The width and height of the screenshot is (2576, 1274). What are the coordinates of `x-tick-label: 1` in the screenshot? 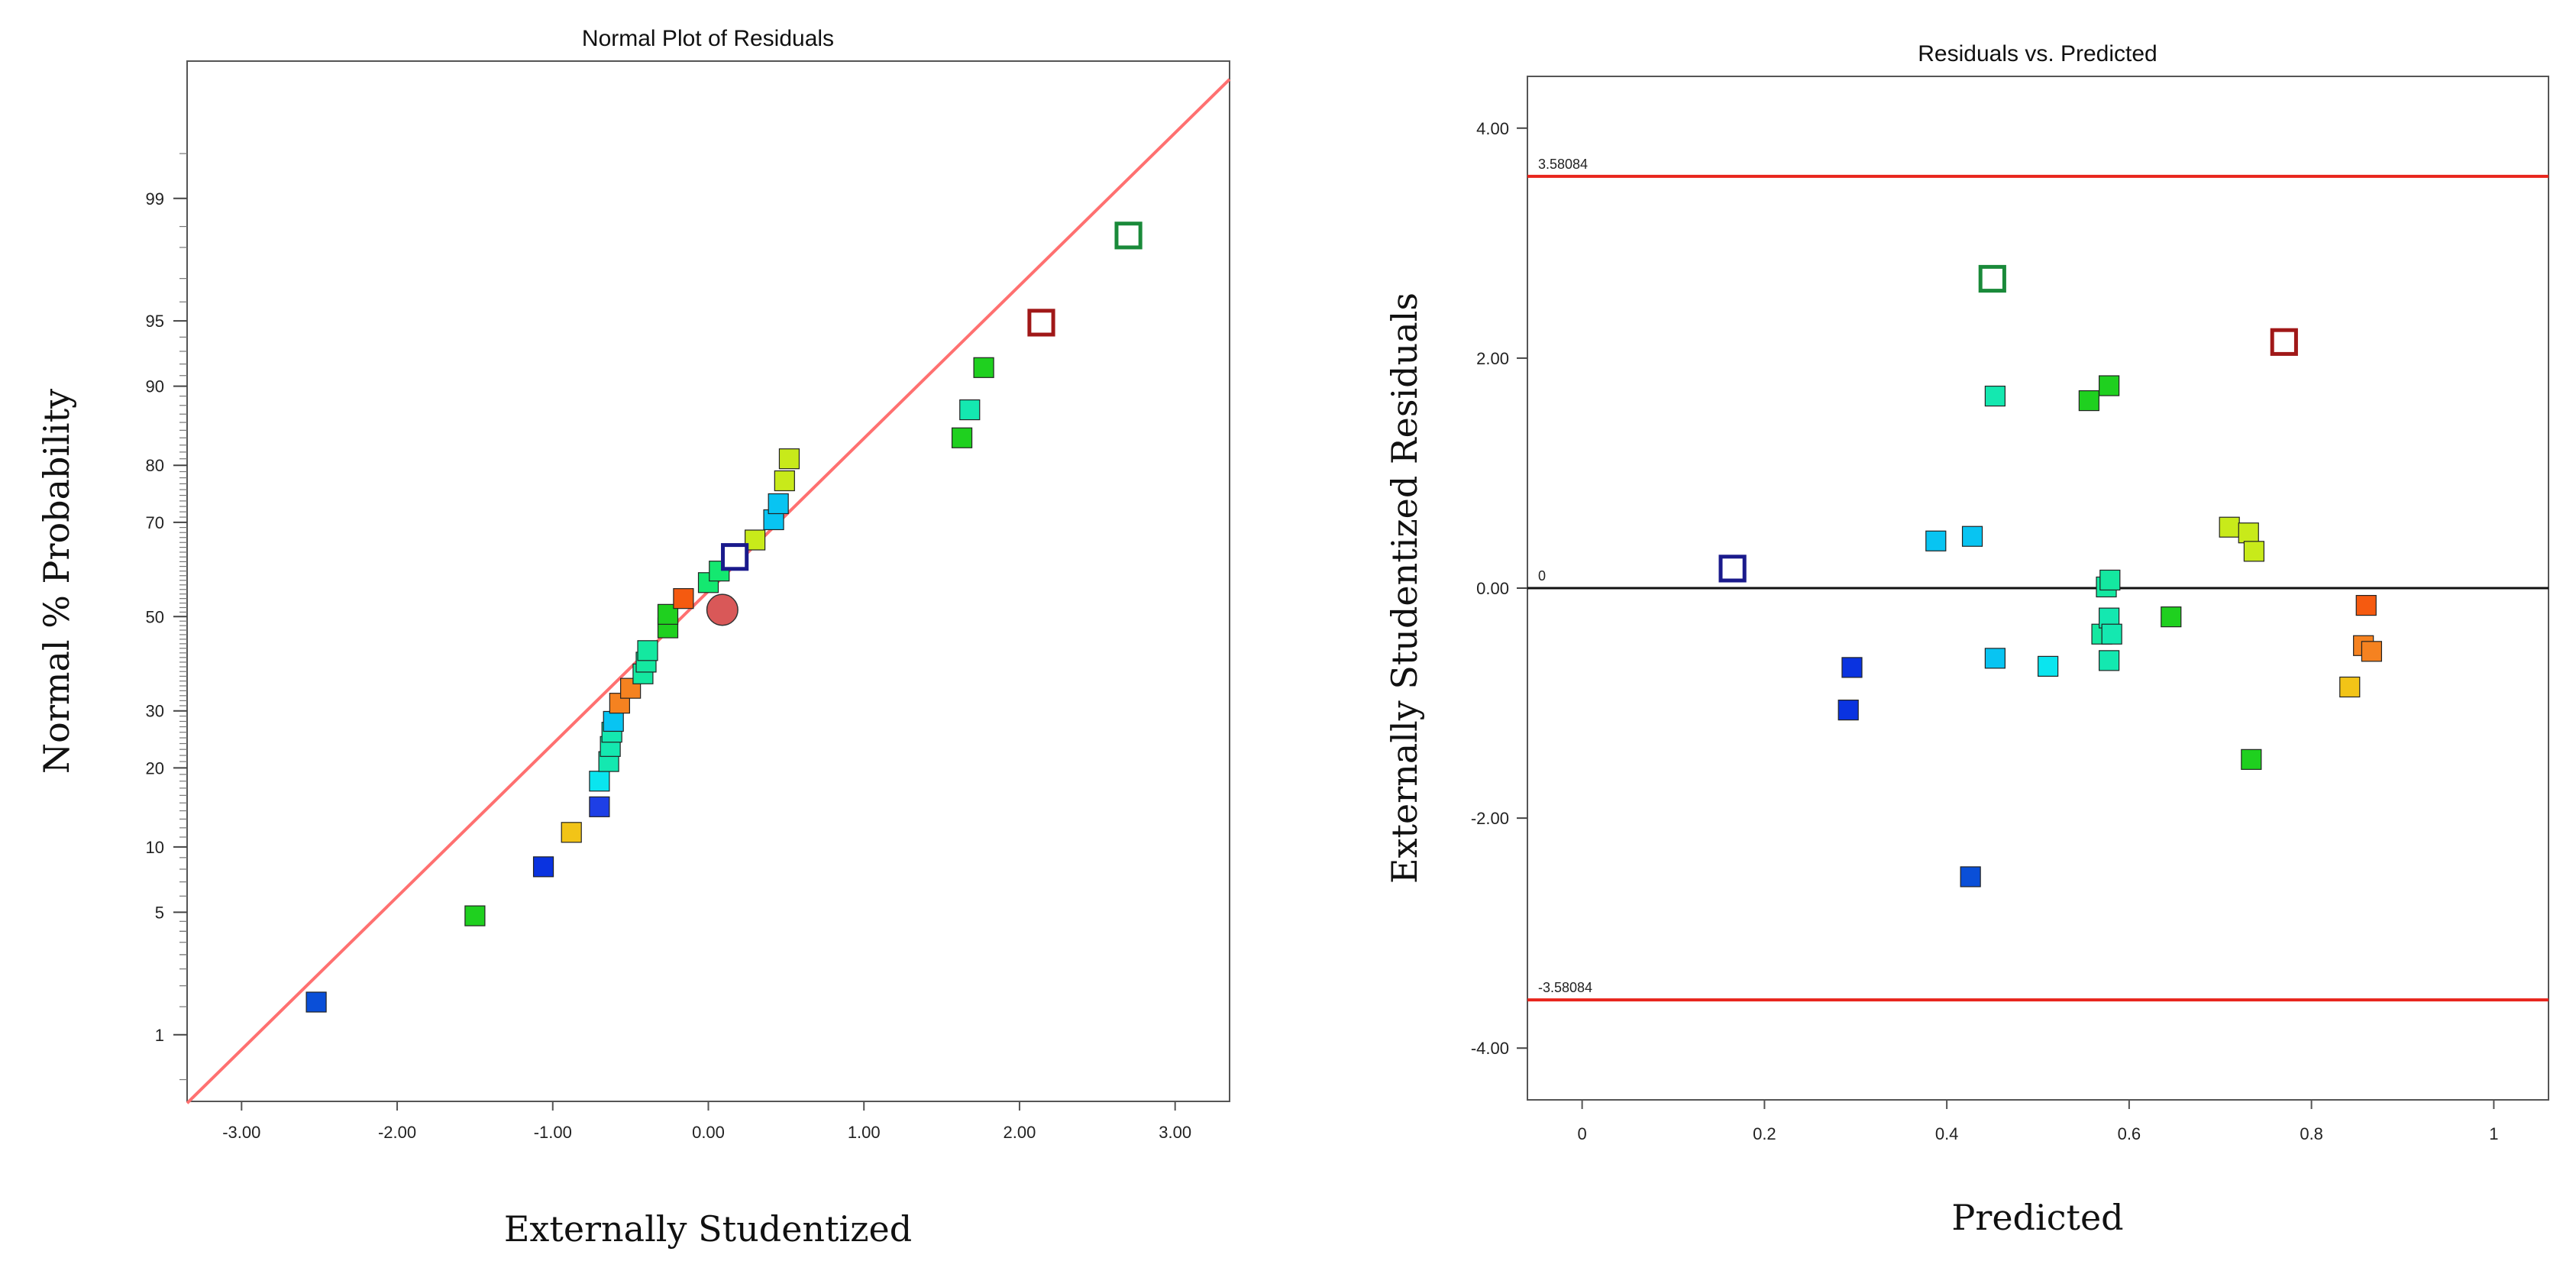 It's located at (2493, 1133).